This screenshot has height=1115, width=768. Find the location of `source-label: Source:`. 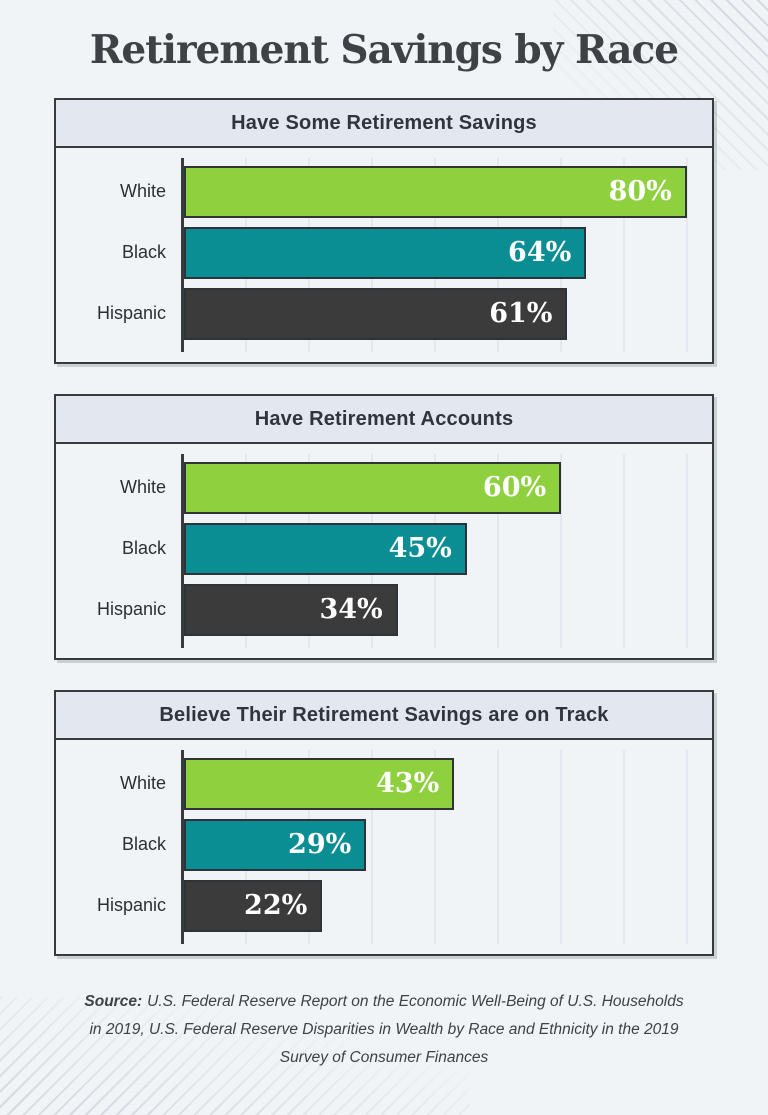

source-label: Source: is located at coordinates (113, 1001).